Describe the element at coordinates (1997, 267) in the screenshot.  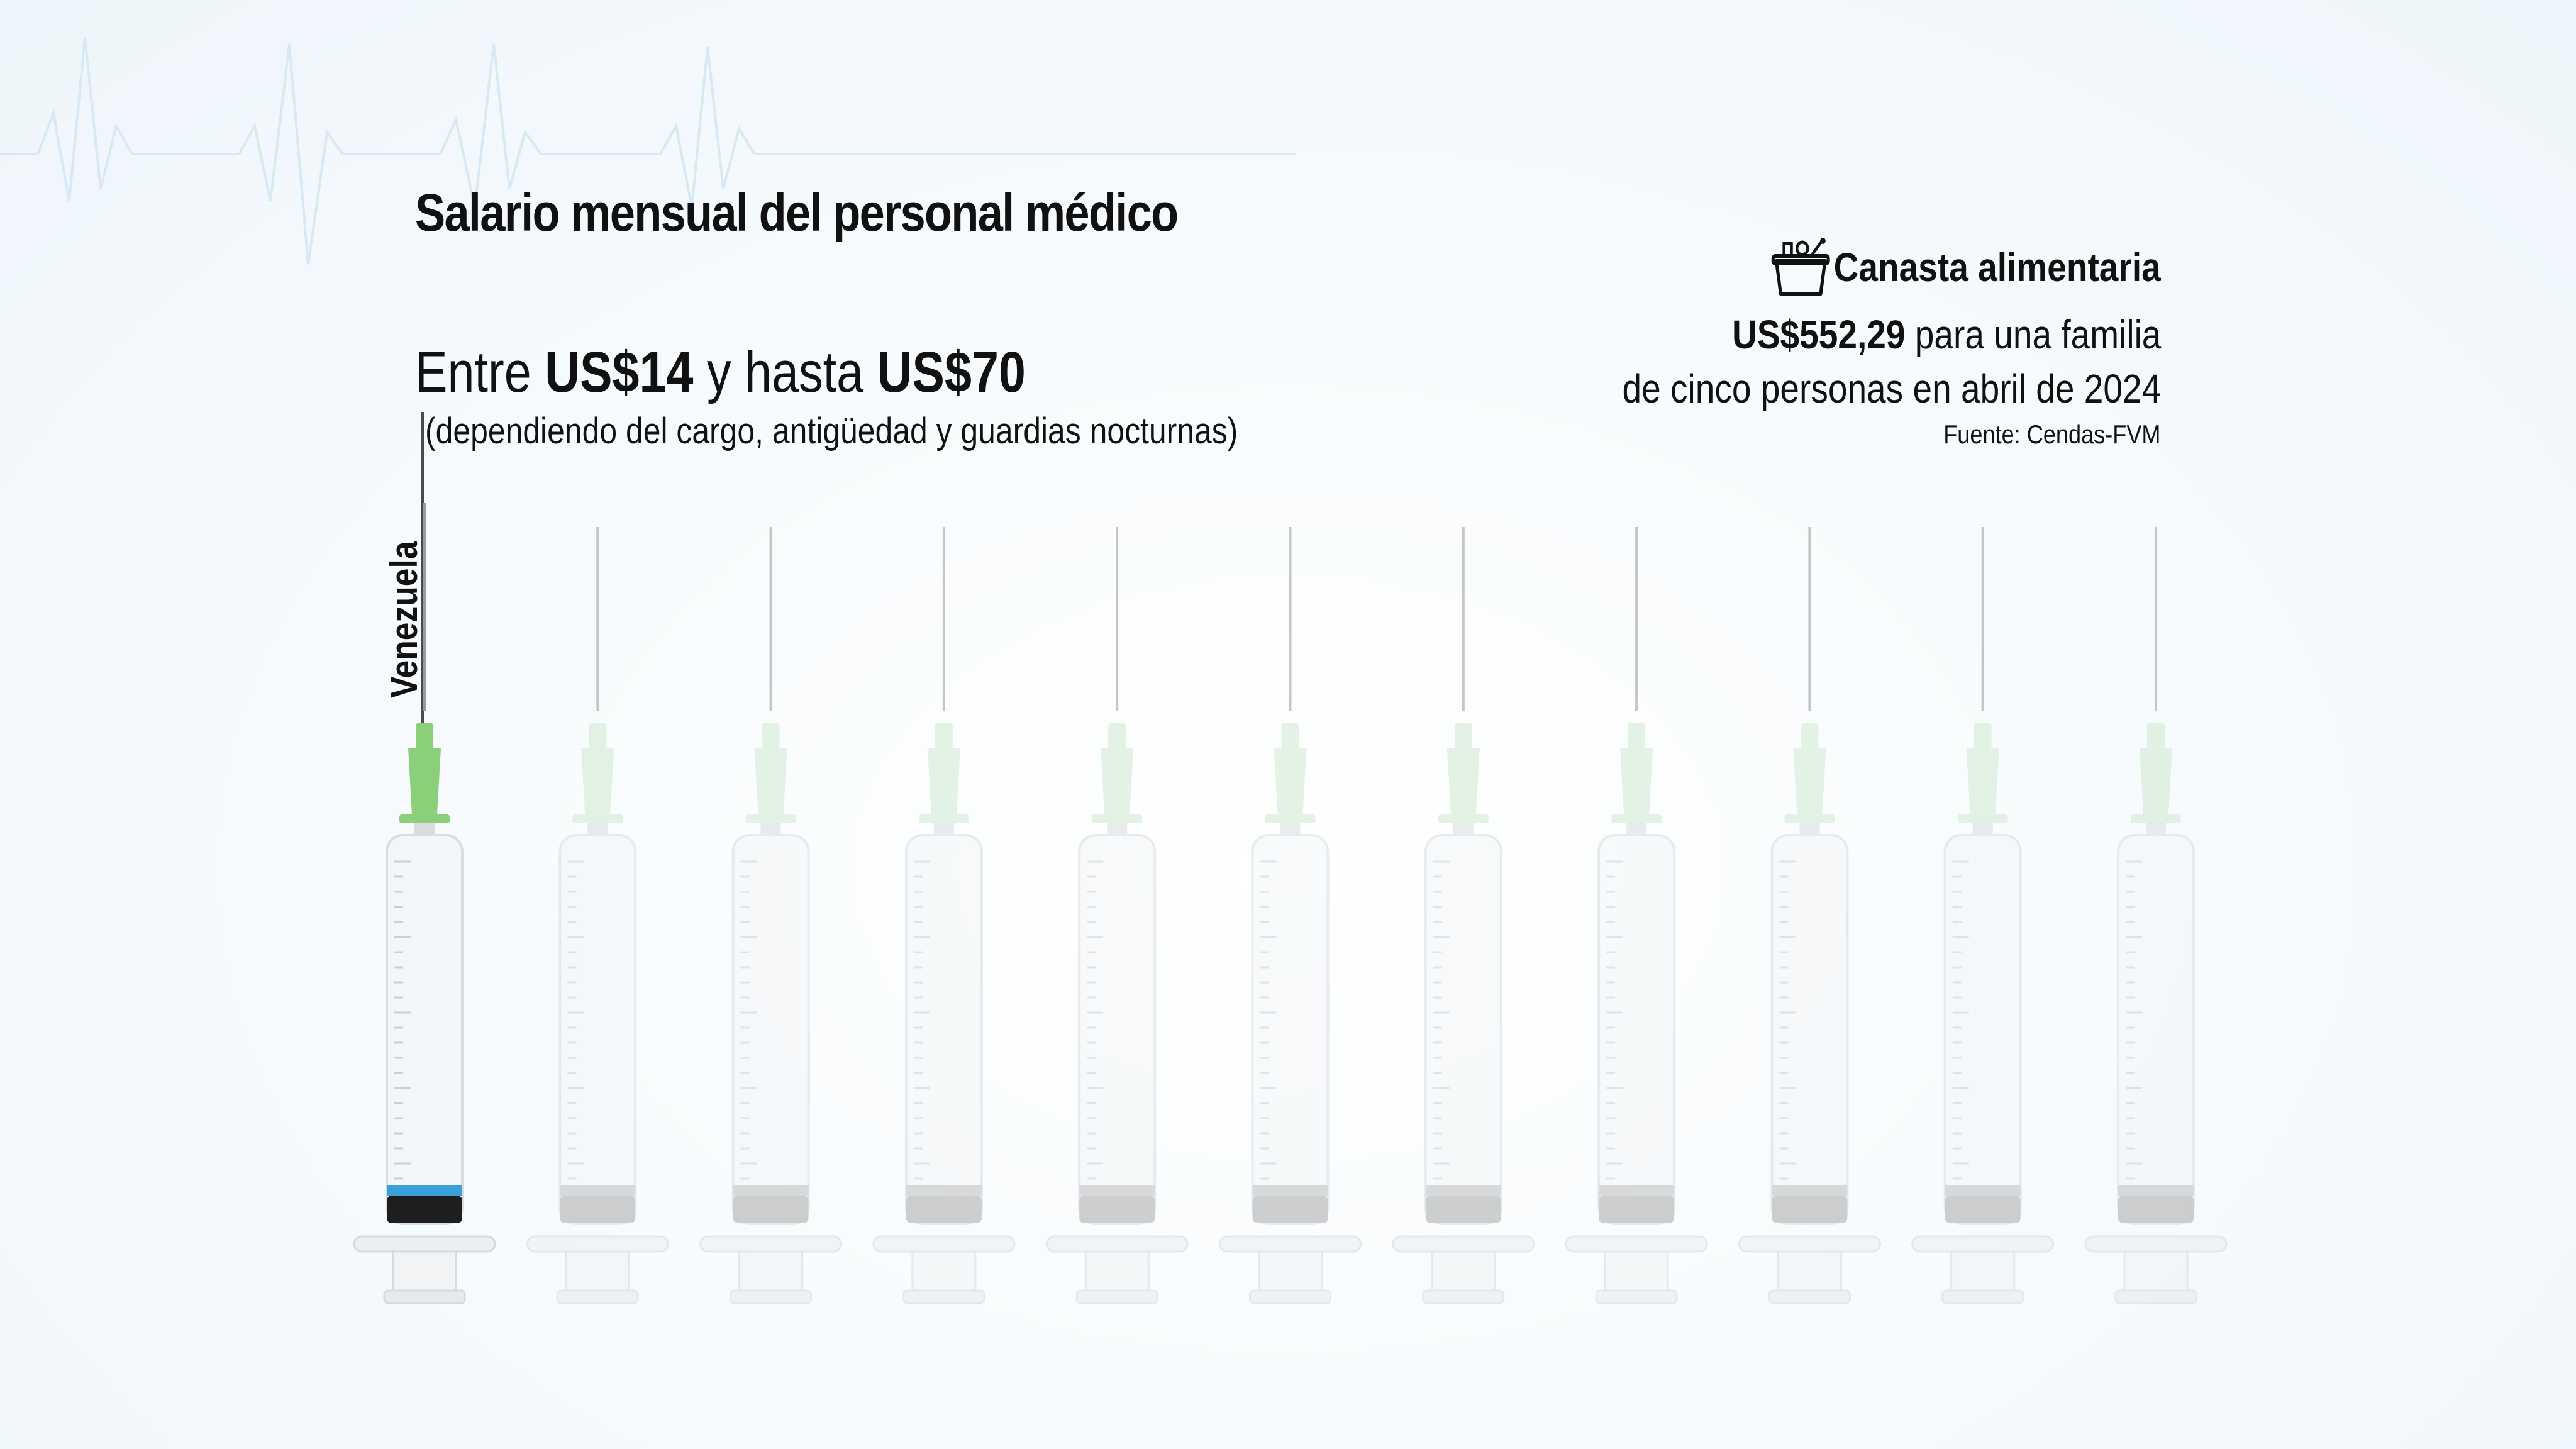
I see `basket-title: Canasta alimentaria` at that location.